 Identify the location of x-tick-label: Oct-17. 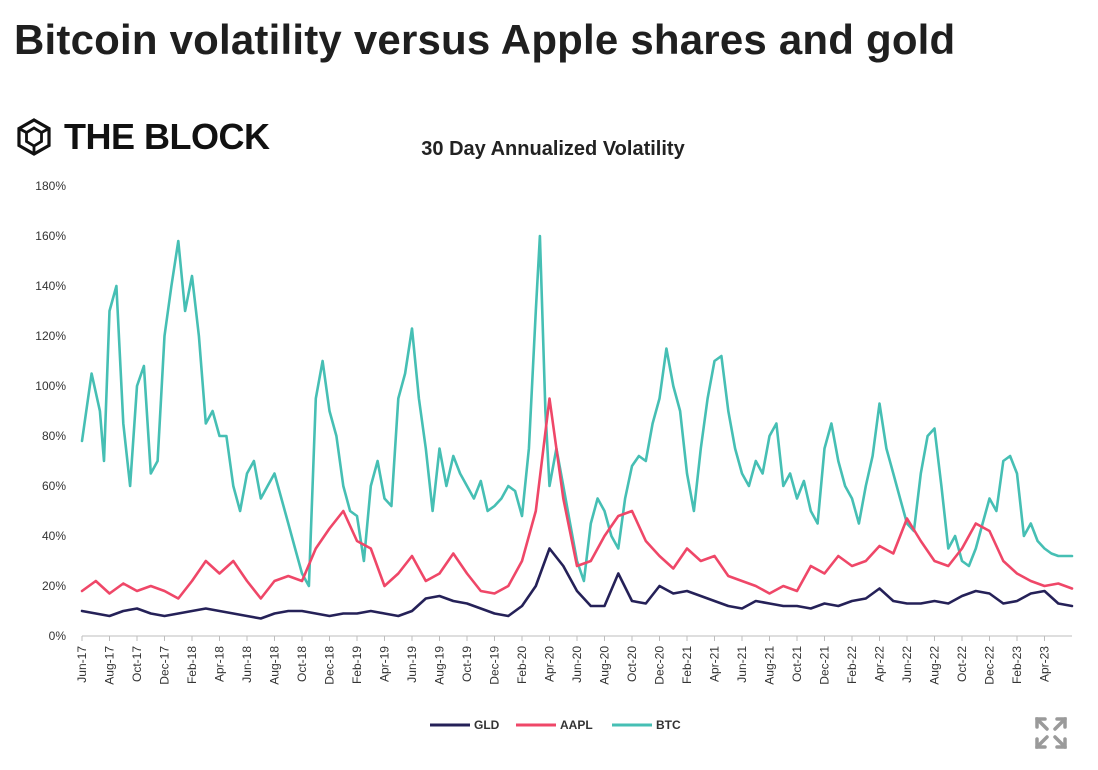
(137, 664).